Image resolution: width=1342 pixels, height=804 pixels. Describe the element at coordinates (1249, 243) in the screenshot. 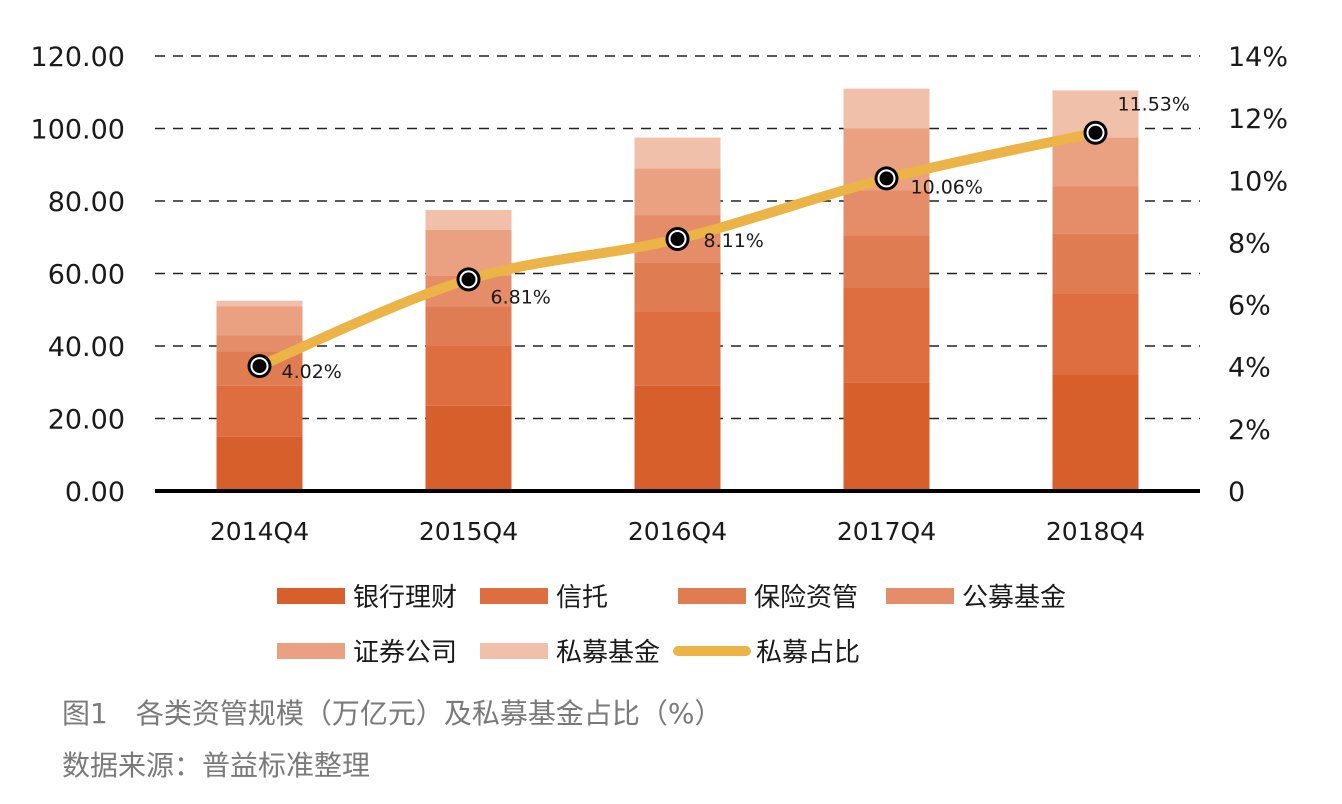

I see `right-tick-label: 8%` at that location.